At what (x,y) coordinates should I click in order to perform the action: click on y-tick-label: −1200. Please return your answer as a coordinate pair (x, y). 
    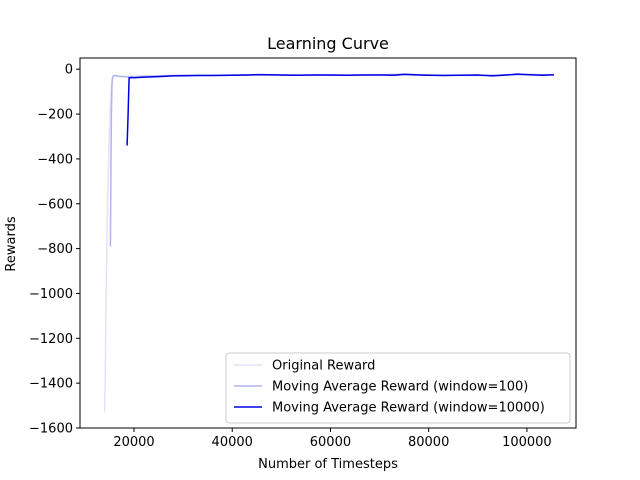
    Looking at the image, I should click on (51, 339).